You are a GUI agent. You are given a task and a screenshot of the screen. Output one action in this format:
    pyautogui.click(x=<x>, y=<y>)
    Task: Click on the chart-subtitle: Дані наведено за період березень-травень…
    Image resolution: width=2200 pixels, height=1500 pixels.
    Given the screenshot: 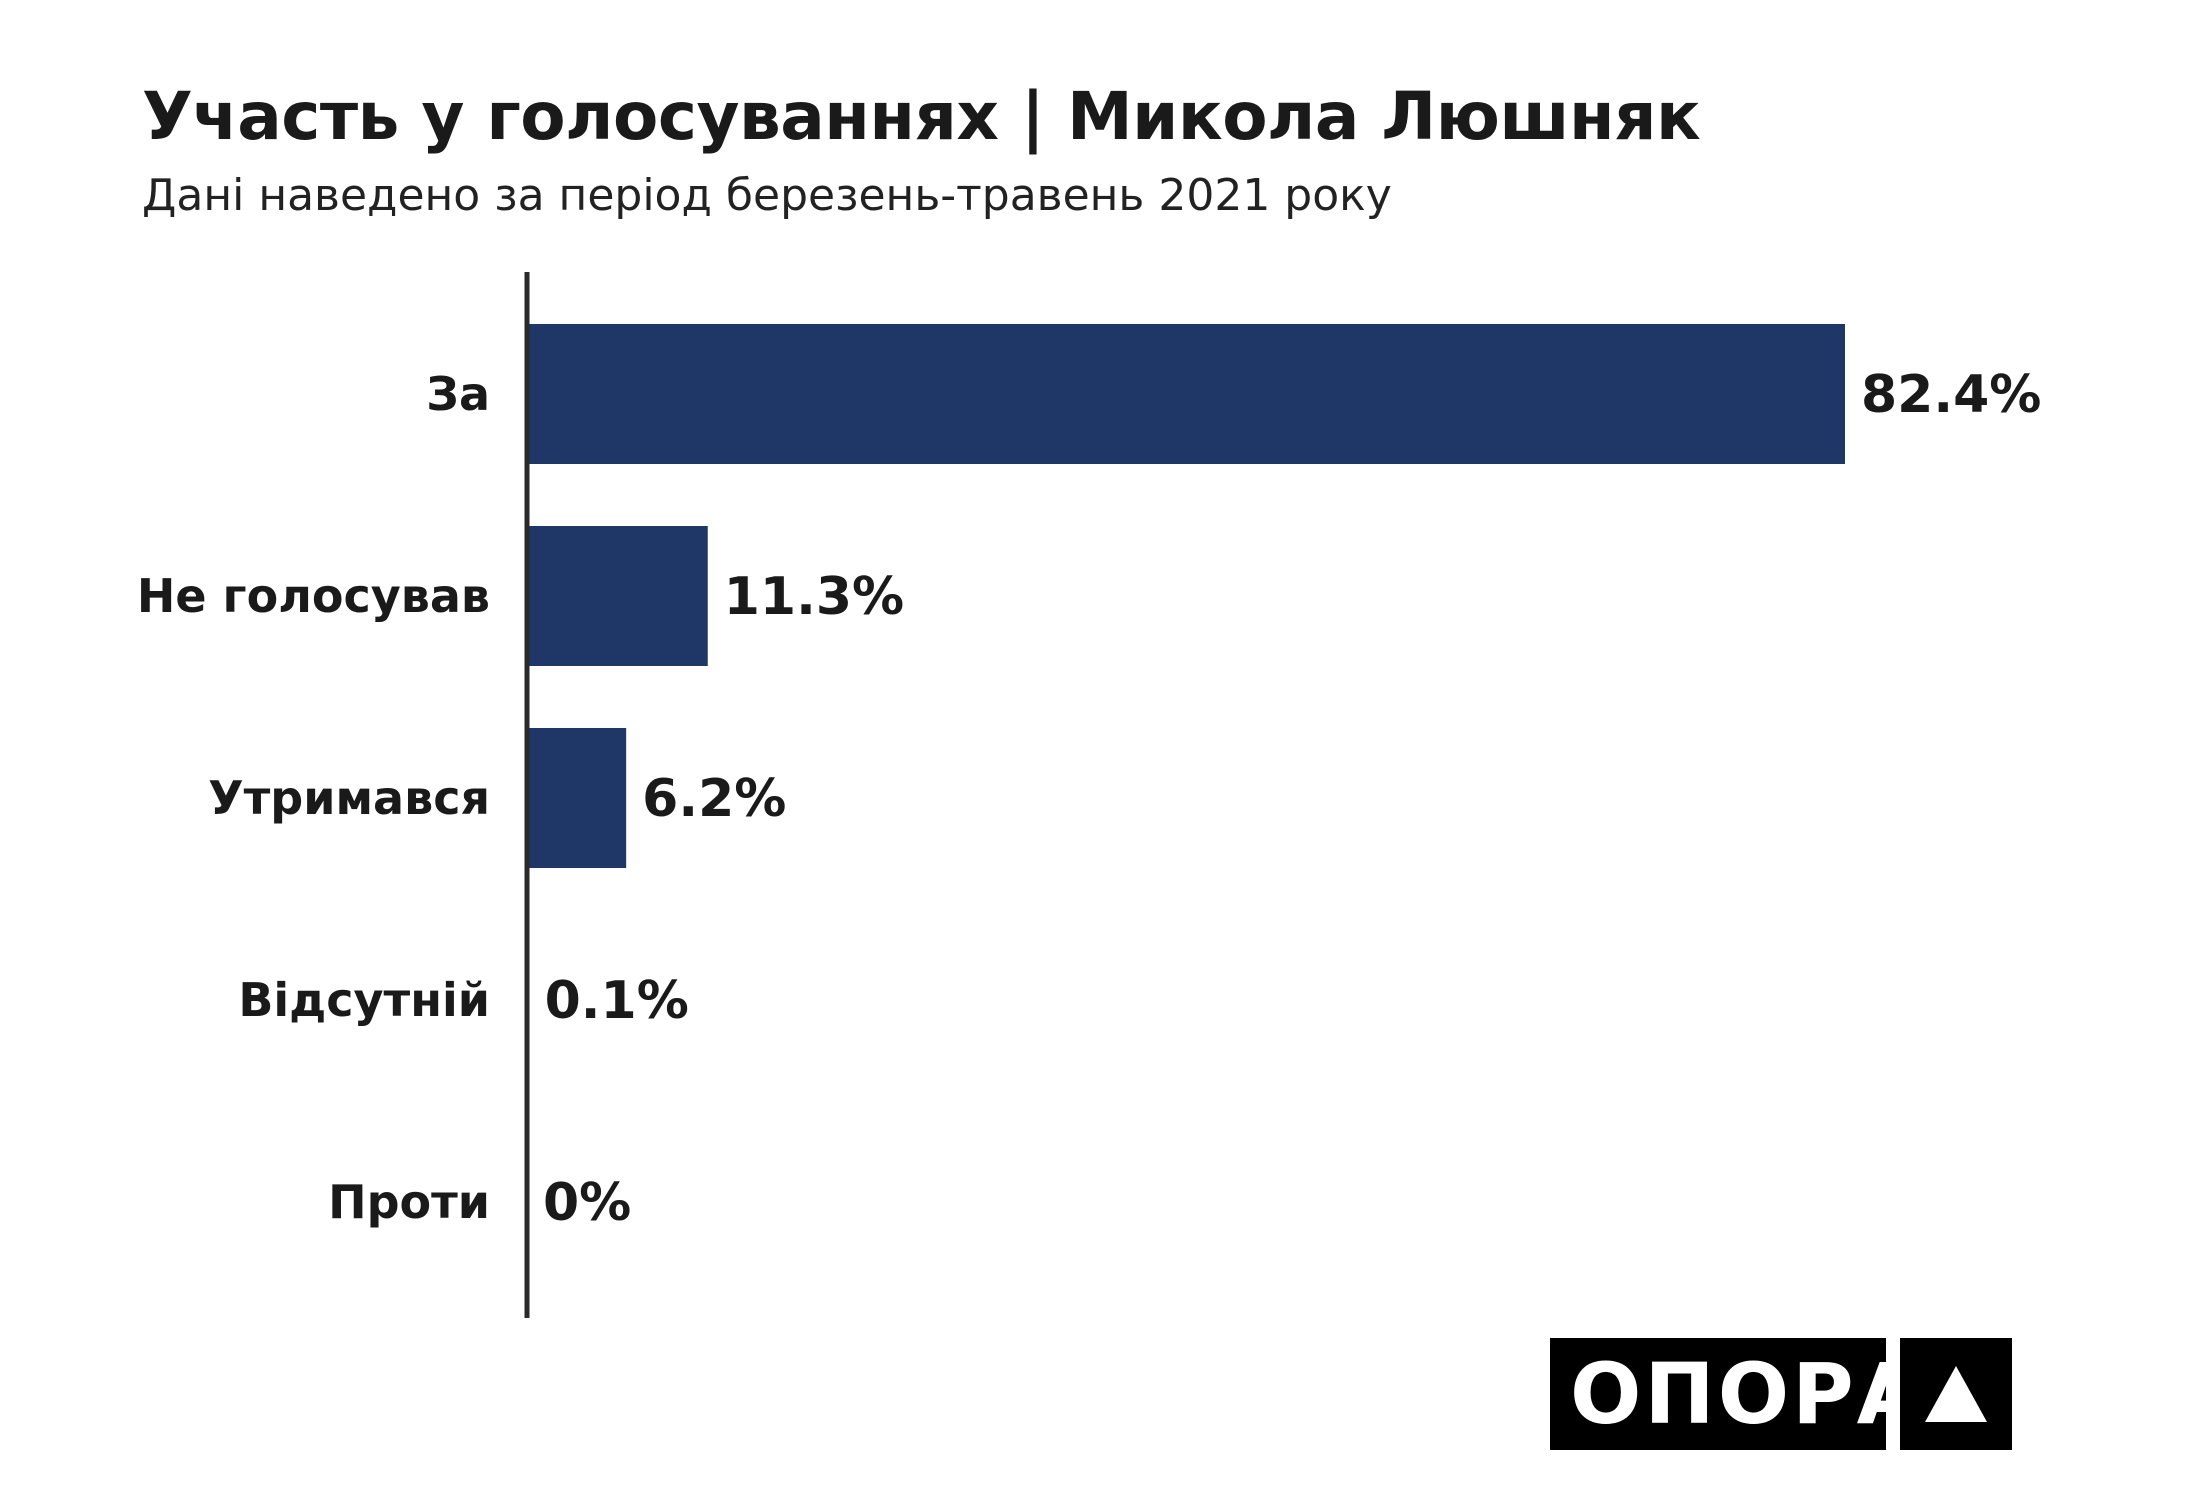 What is the action you would take?
    pyautogui.click(x=767, y=195)
    